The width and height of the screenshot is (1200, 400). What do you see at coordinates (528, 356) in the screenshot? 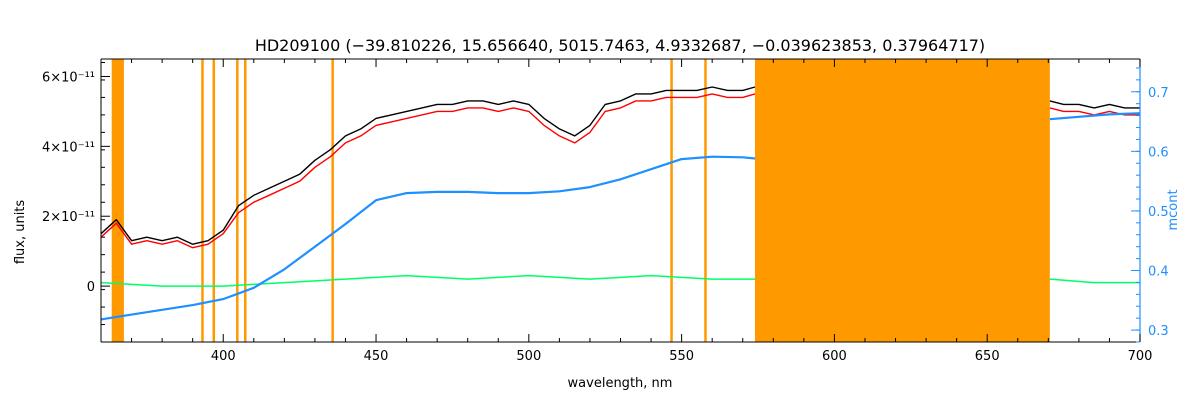
I see `x-tick-label: 500` at bounding box center [528, 356].